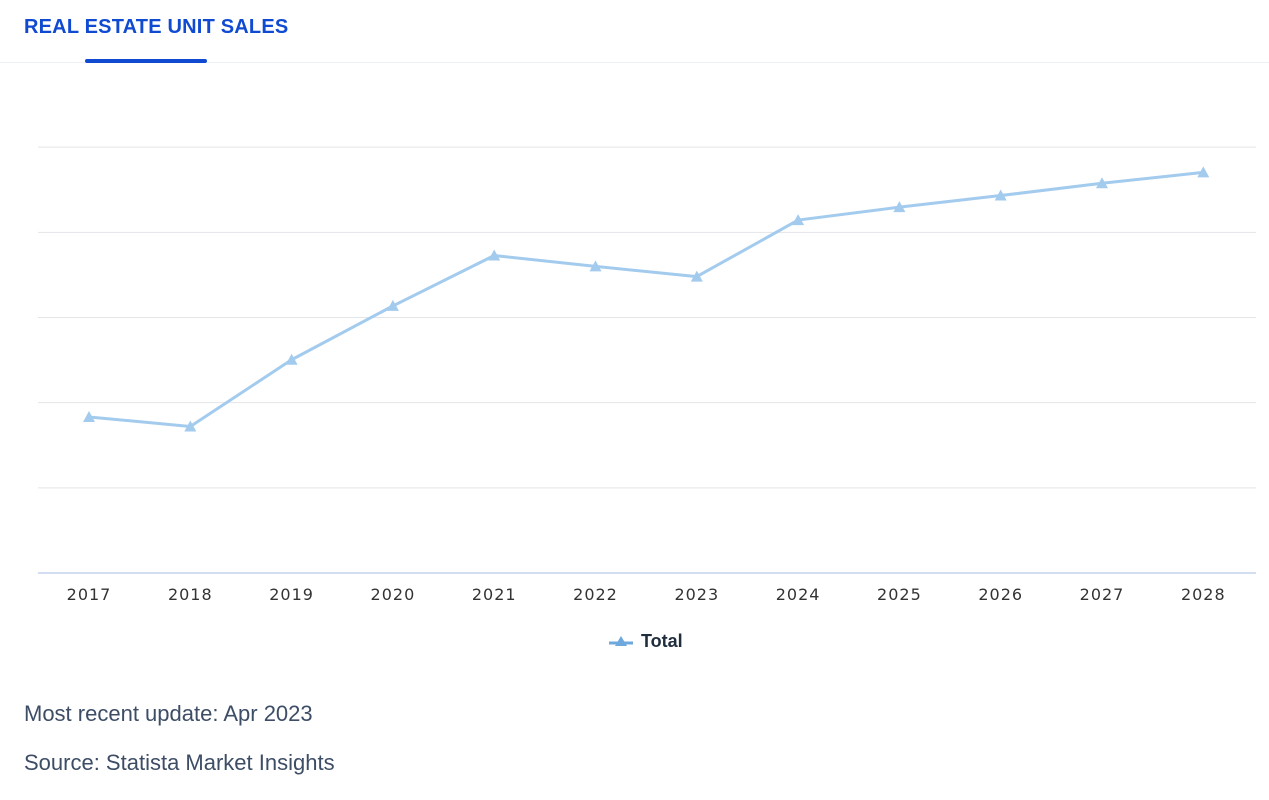  What do you see at coordinates (89, 594) in the screenshot?
I see `x-tick-label: 2017` at bounding box center [89, 594].